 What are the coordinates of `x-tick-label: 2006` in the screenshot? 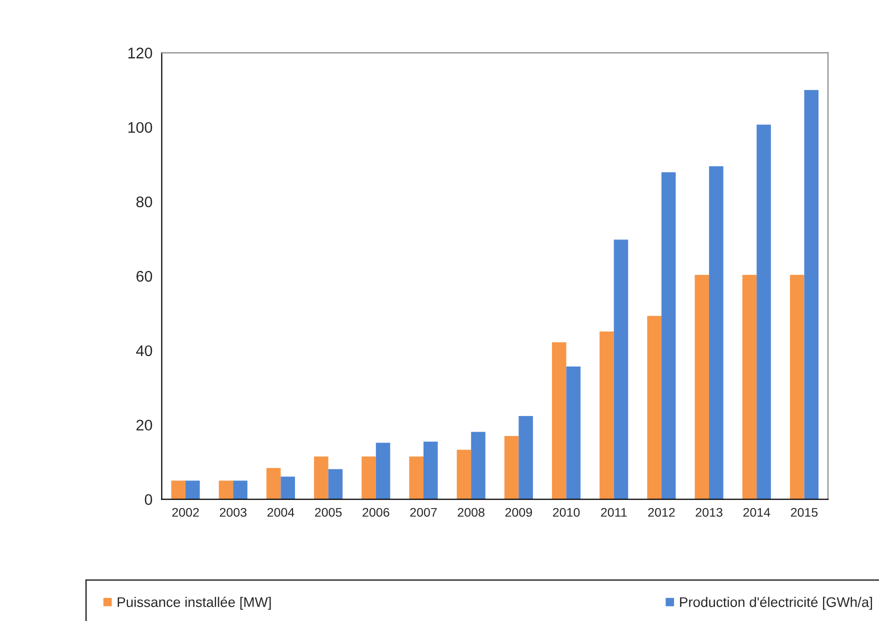 It's located at (376, 512).